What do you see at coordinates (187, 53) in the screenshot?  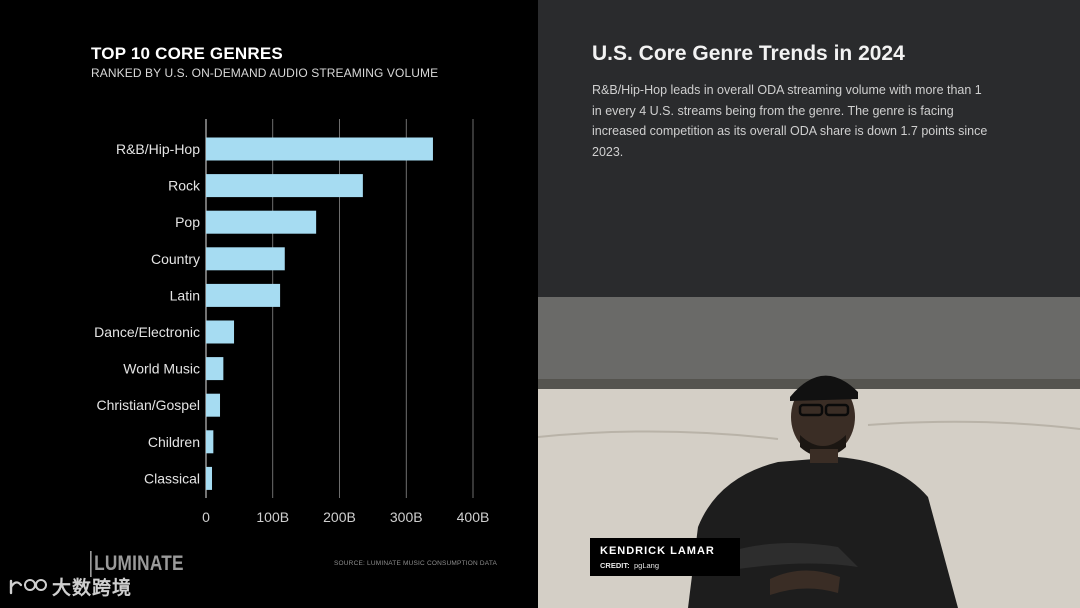 I see `chart-title: TOP 10 CORE GENRES` at bounding box center [187, 53].